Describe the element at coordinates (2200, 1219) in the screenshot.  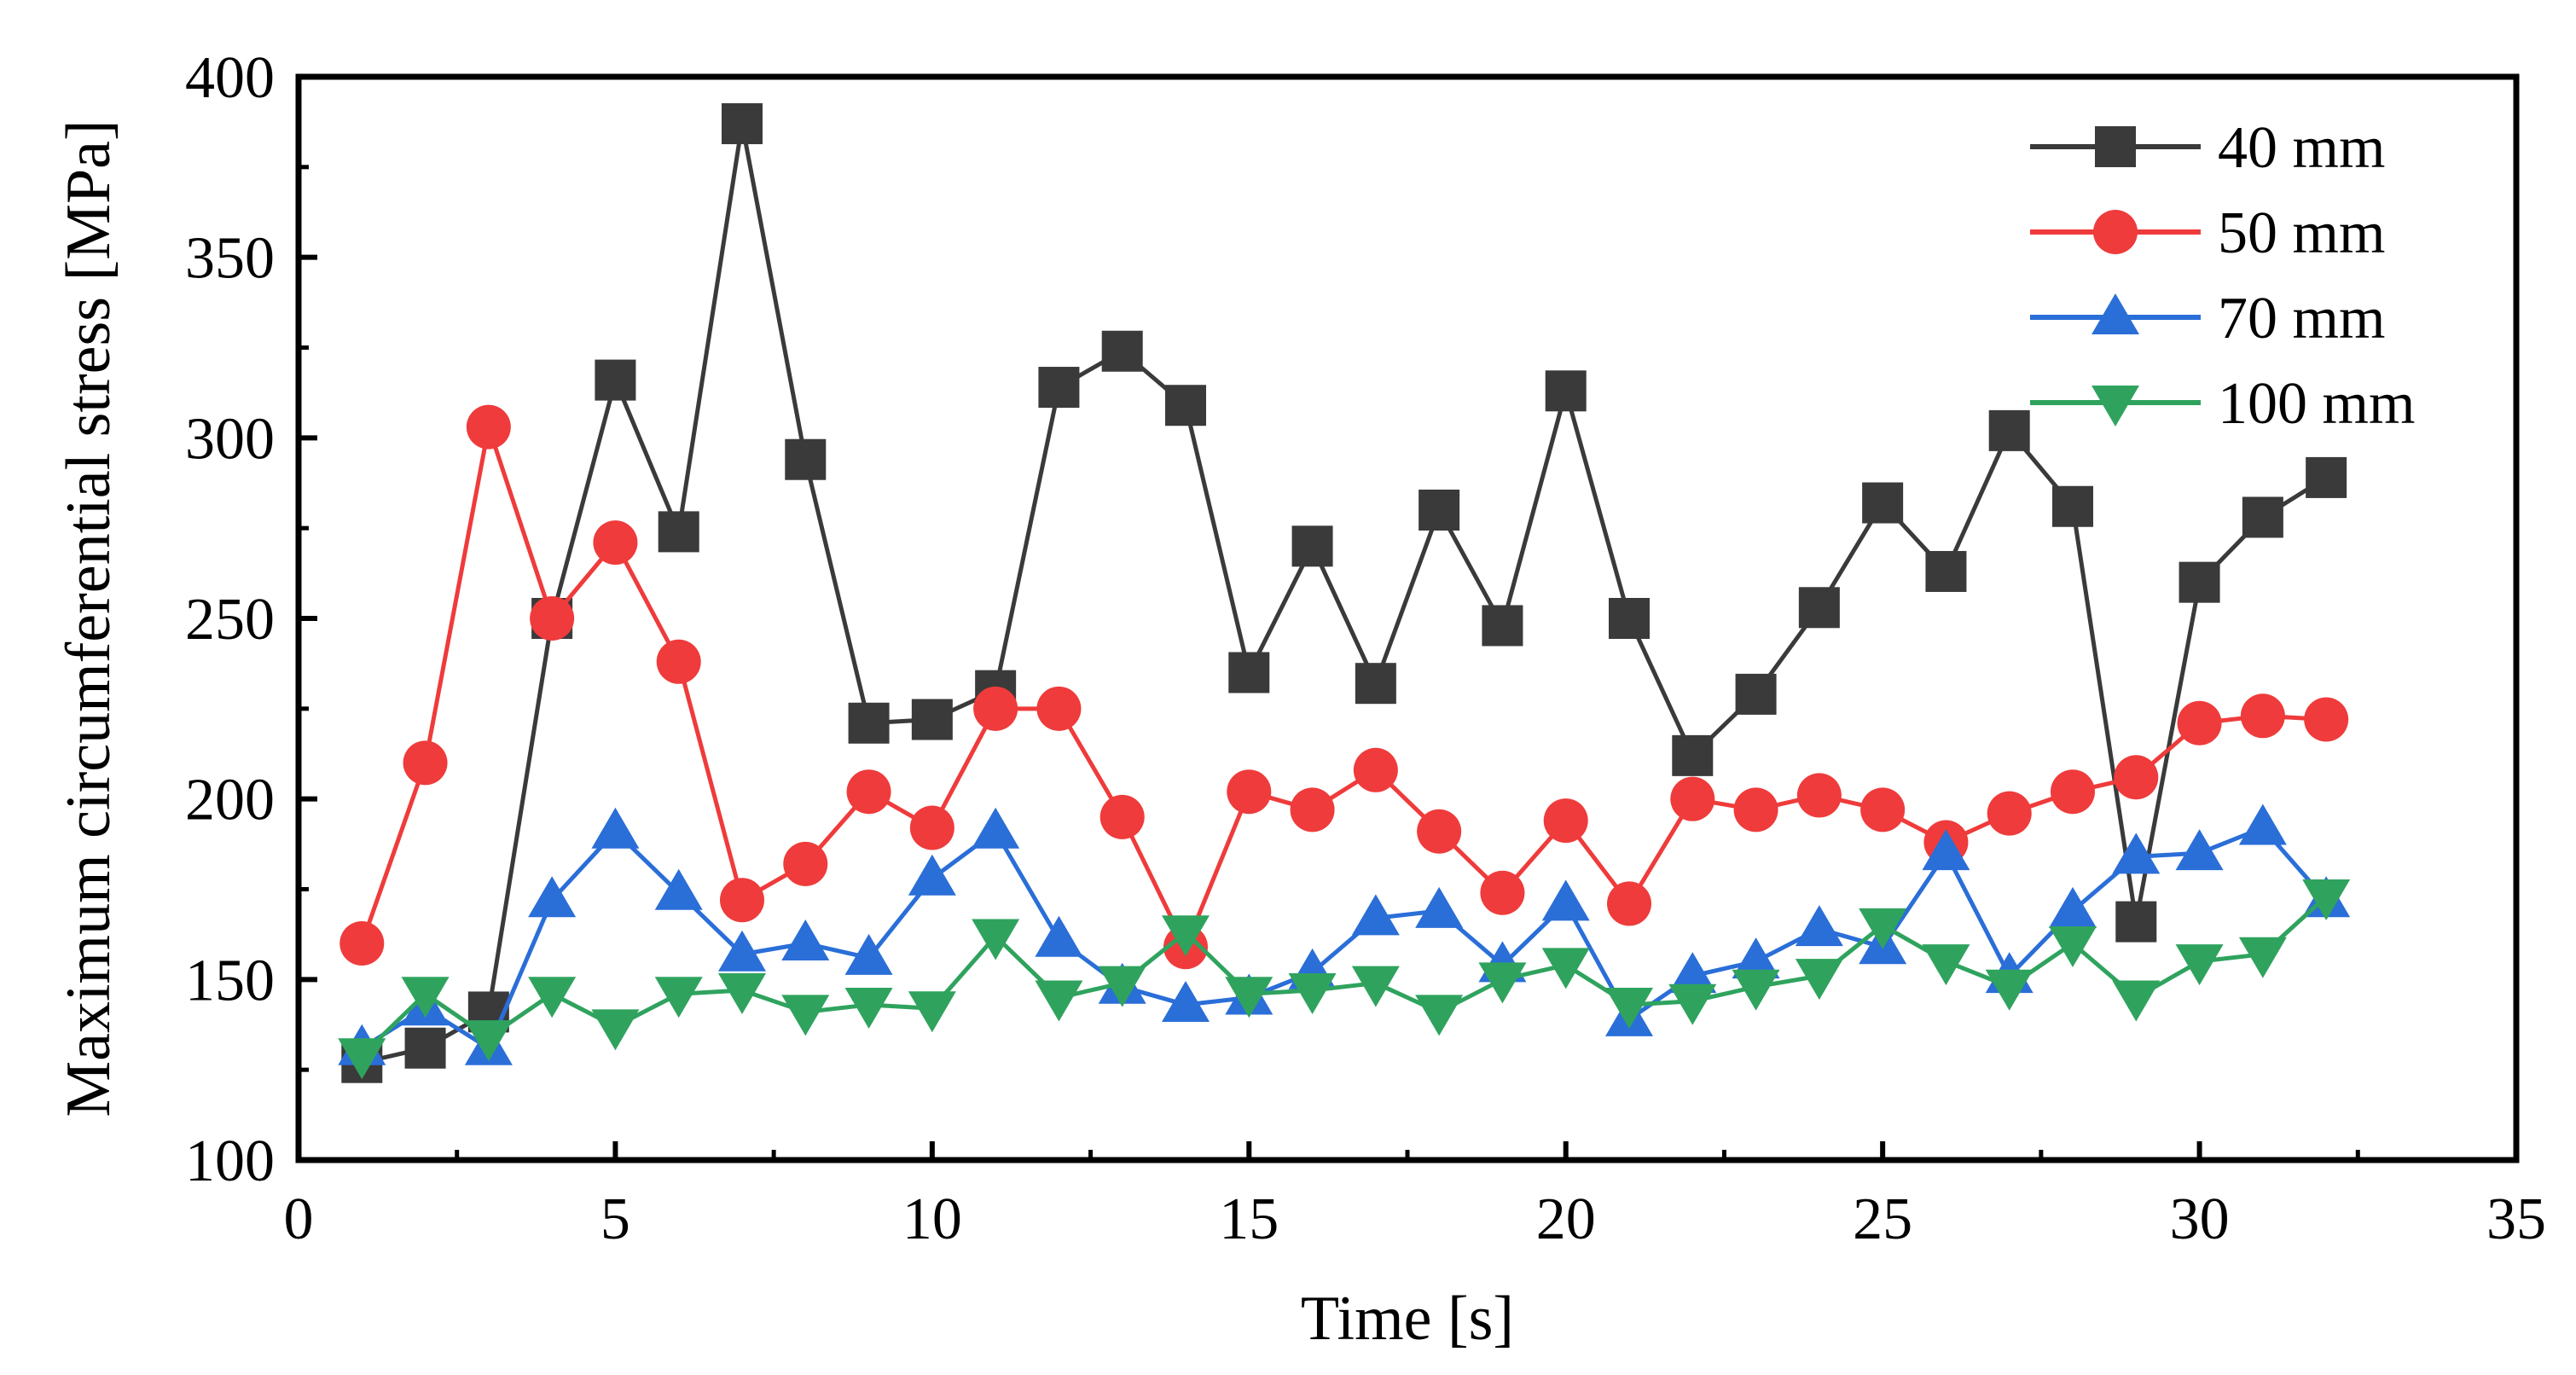
I see `x-tick-label: 30` at that location.